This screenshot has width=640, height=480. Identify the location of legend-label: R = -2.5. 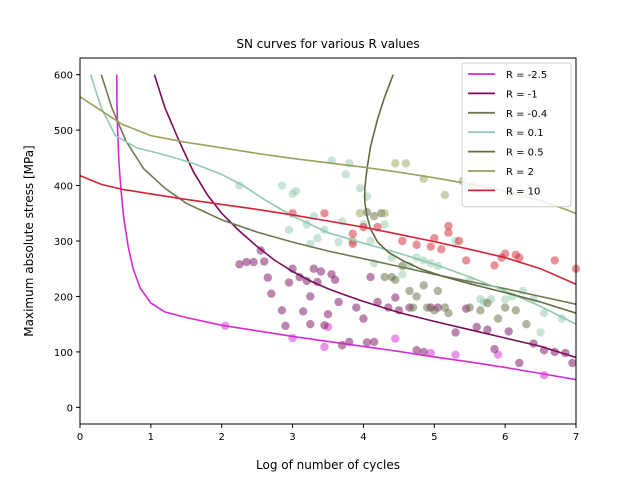
(526, 75).